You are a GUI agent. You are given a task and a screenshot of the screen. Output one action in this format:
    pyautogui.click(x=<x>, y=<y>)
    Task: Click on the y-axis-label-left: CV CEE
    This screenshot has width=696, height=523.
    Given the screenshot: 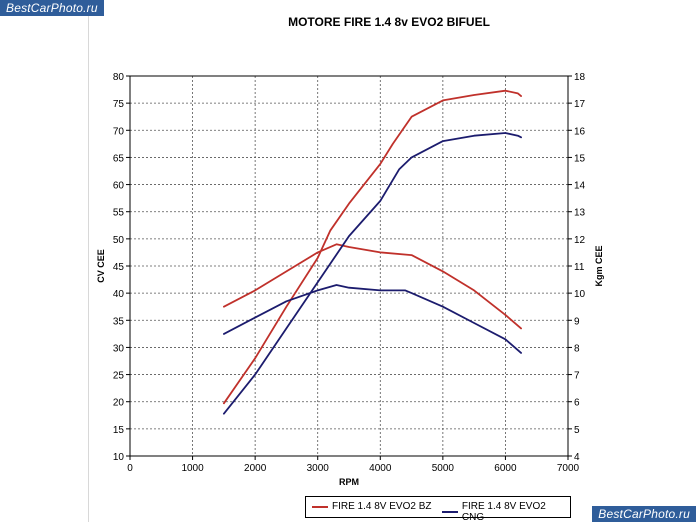 What is the action you would take?
    pyautogui.click(x=101, y=266)
    